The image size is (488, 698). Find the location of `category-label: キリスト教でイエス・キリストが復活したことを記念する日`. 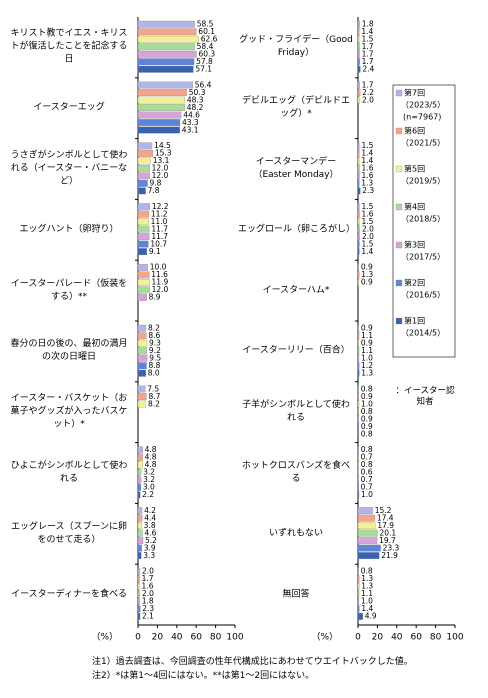

category-label: キリスト教でイエス・キリストが復活したことを記念する日 is located at coordinates (69, 46).